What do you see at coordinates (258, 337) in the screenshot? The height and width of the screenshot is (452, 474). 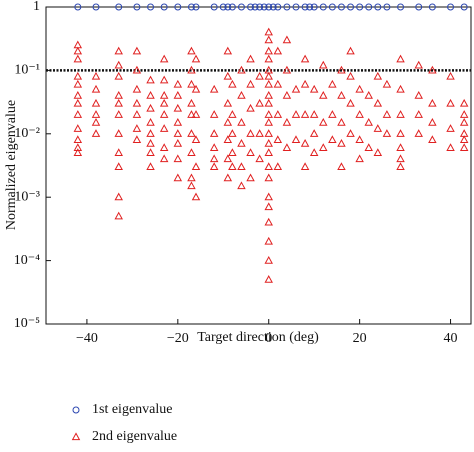 I see `x-axis-label: Target direction (deg)` at bounding box center [258, 337].